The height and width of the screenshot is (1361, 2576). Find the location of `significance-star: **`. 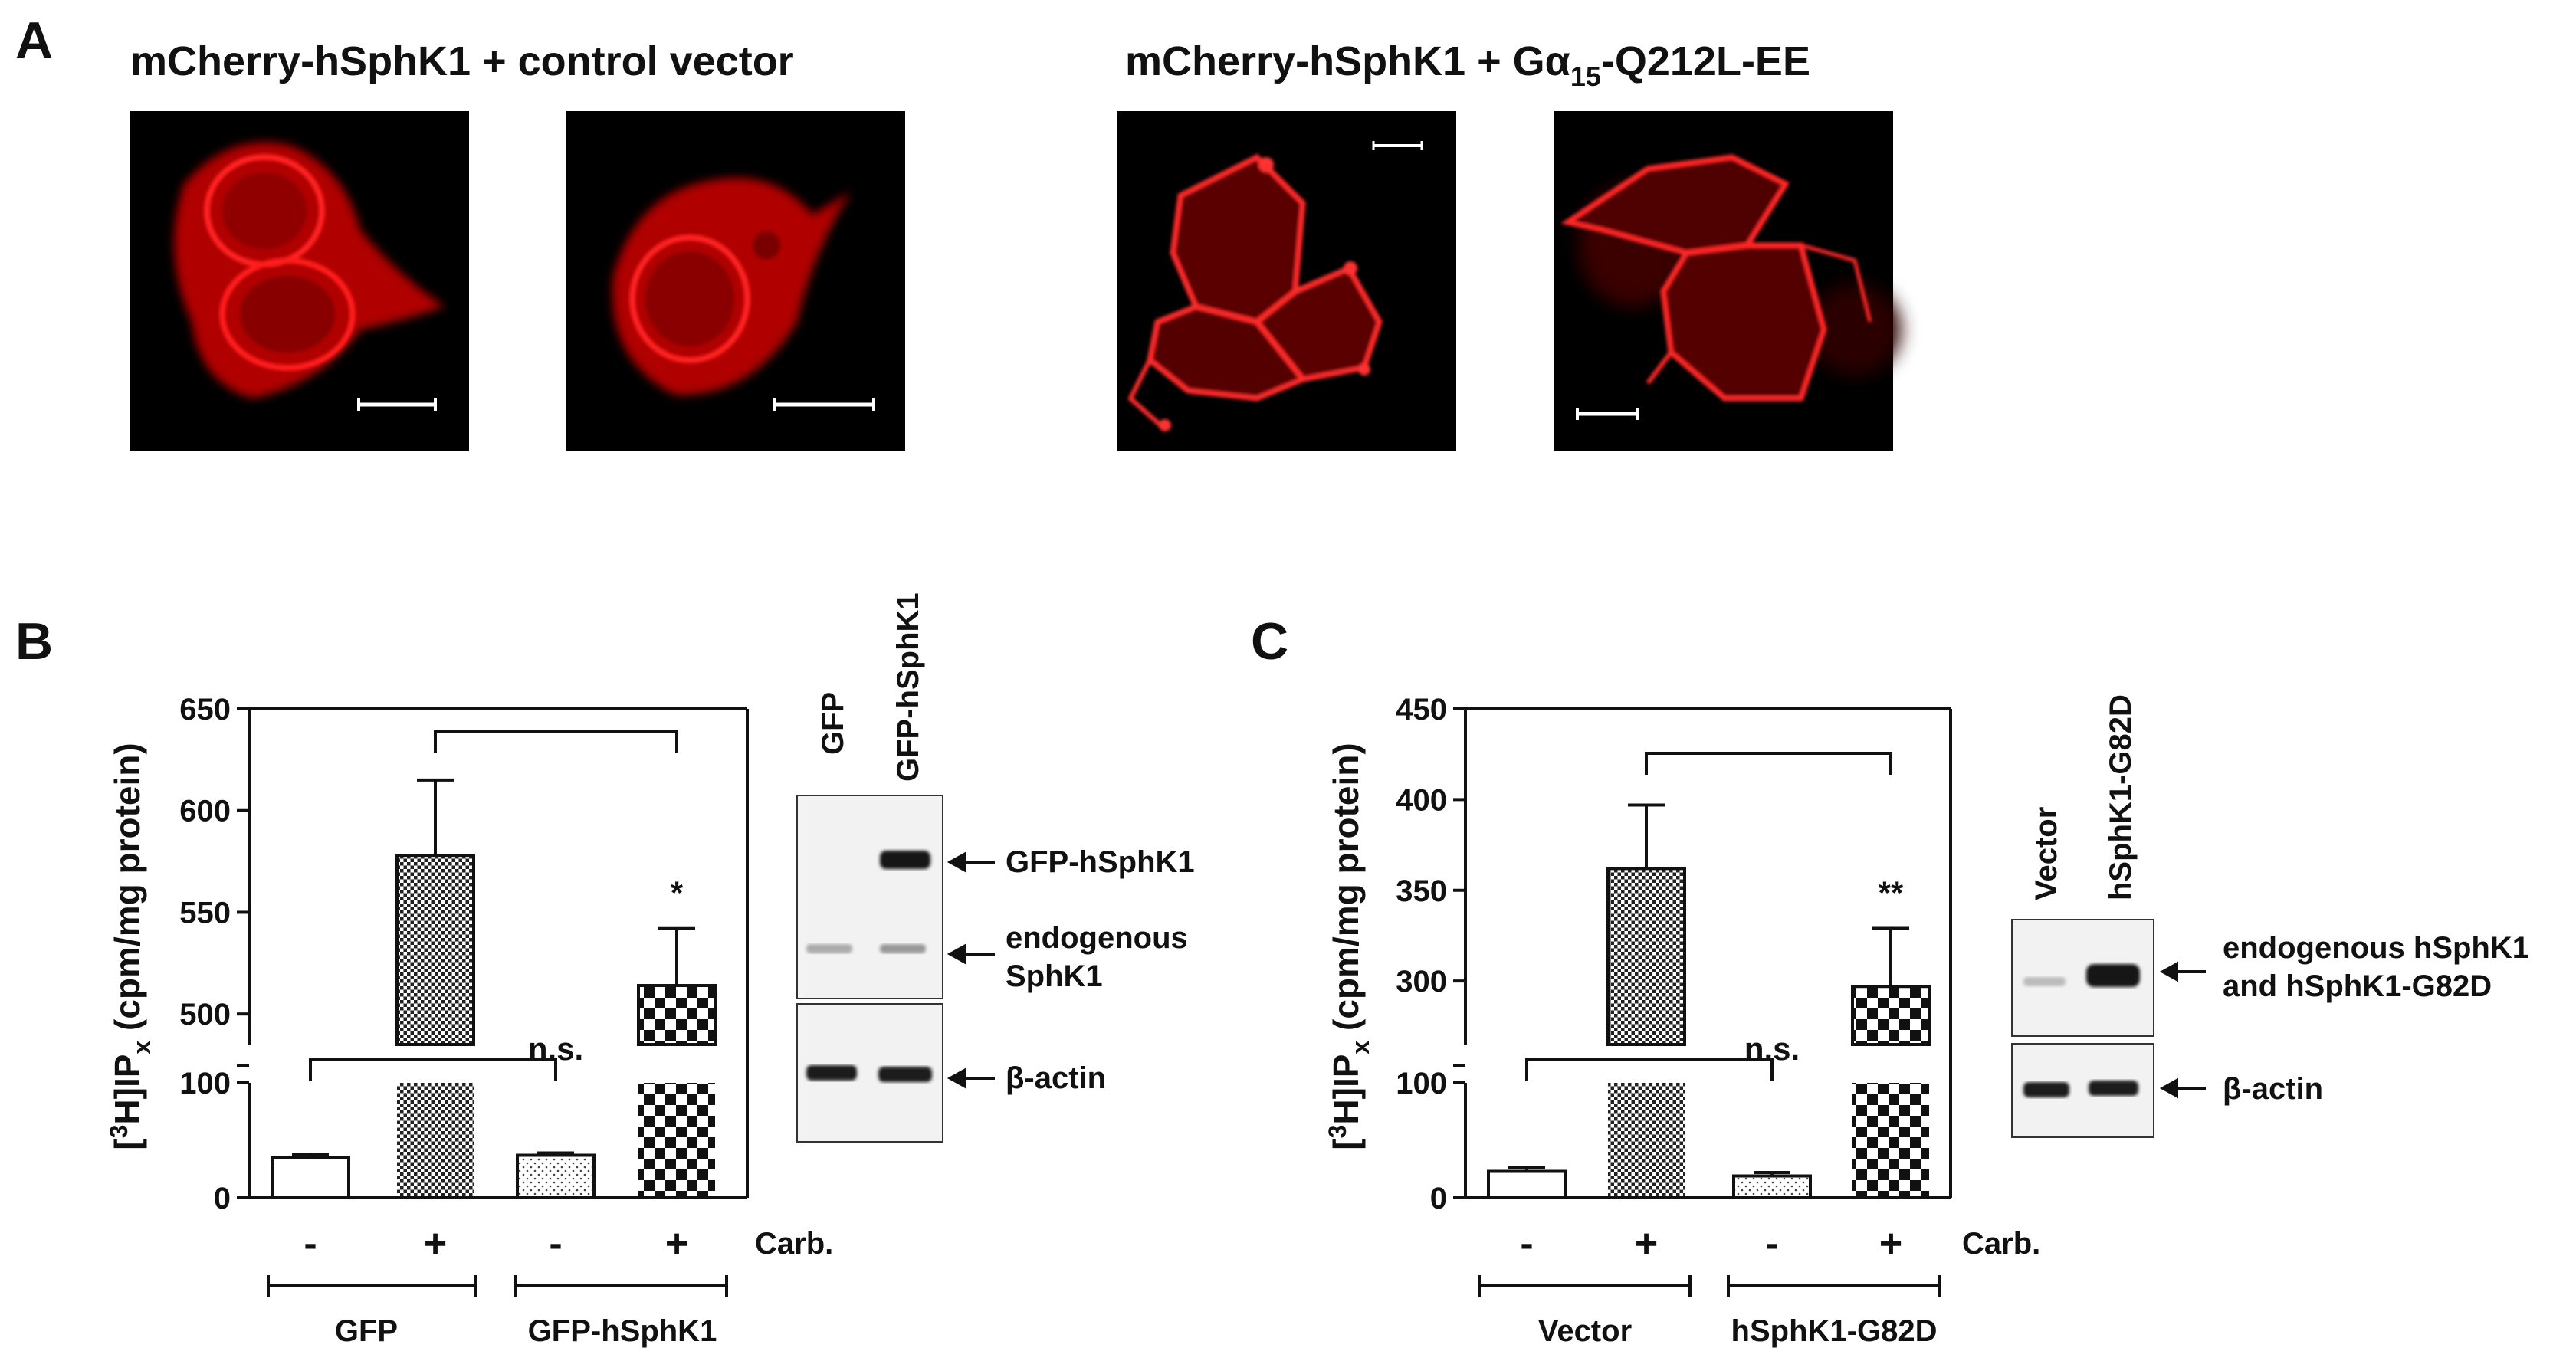

significance-star: ** is located at coordinates (1891, 892).